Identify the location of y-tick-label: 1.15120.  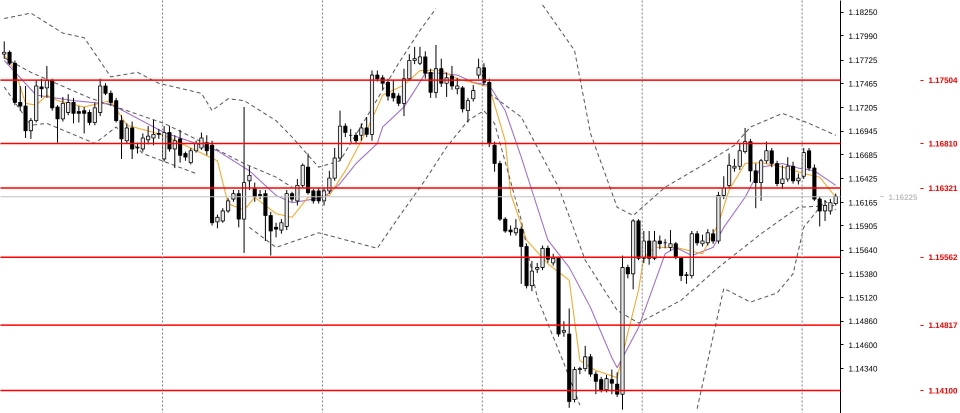
(863, 298).